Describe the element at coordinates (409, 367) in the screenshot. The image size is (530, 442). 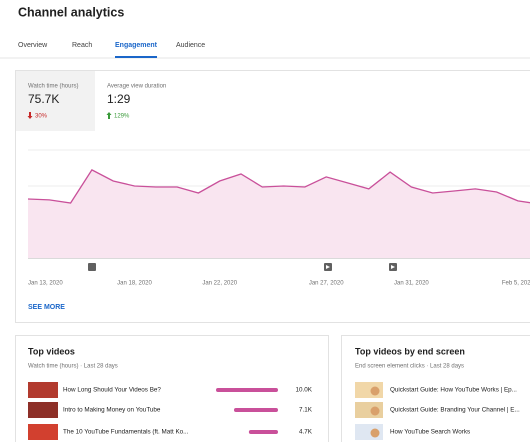
I see `card-subtitle: End screen element clicks · Last 28 days` at that location.